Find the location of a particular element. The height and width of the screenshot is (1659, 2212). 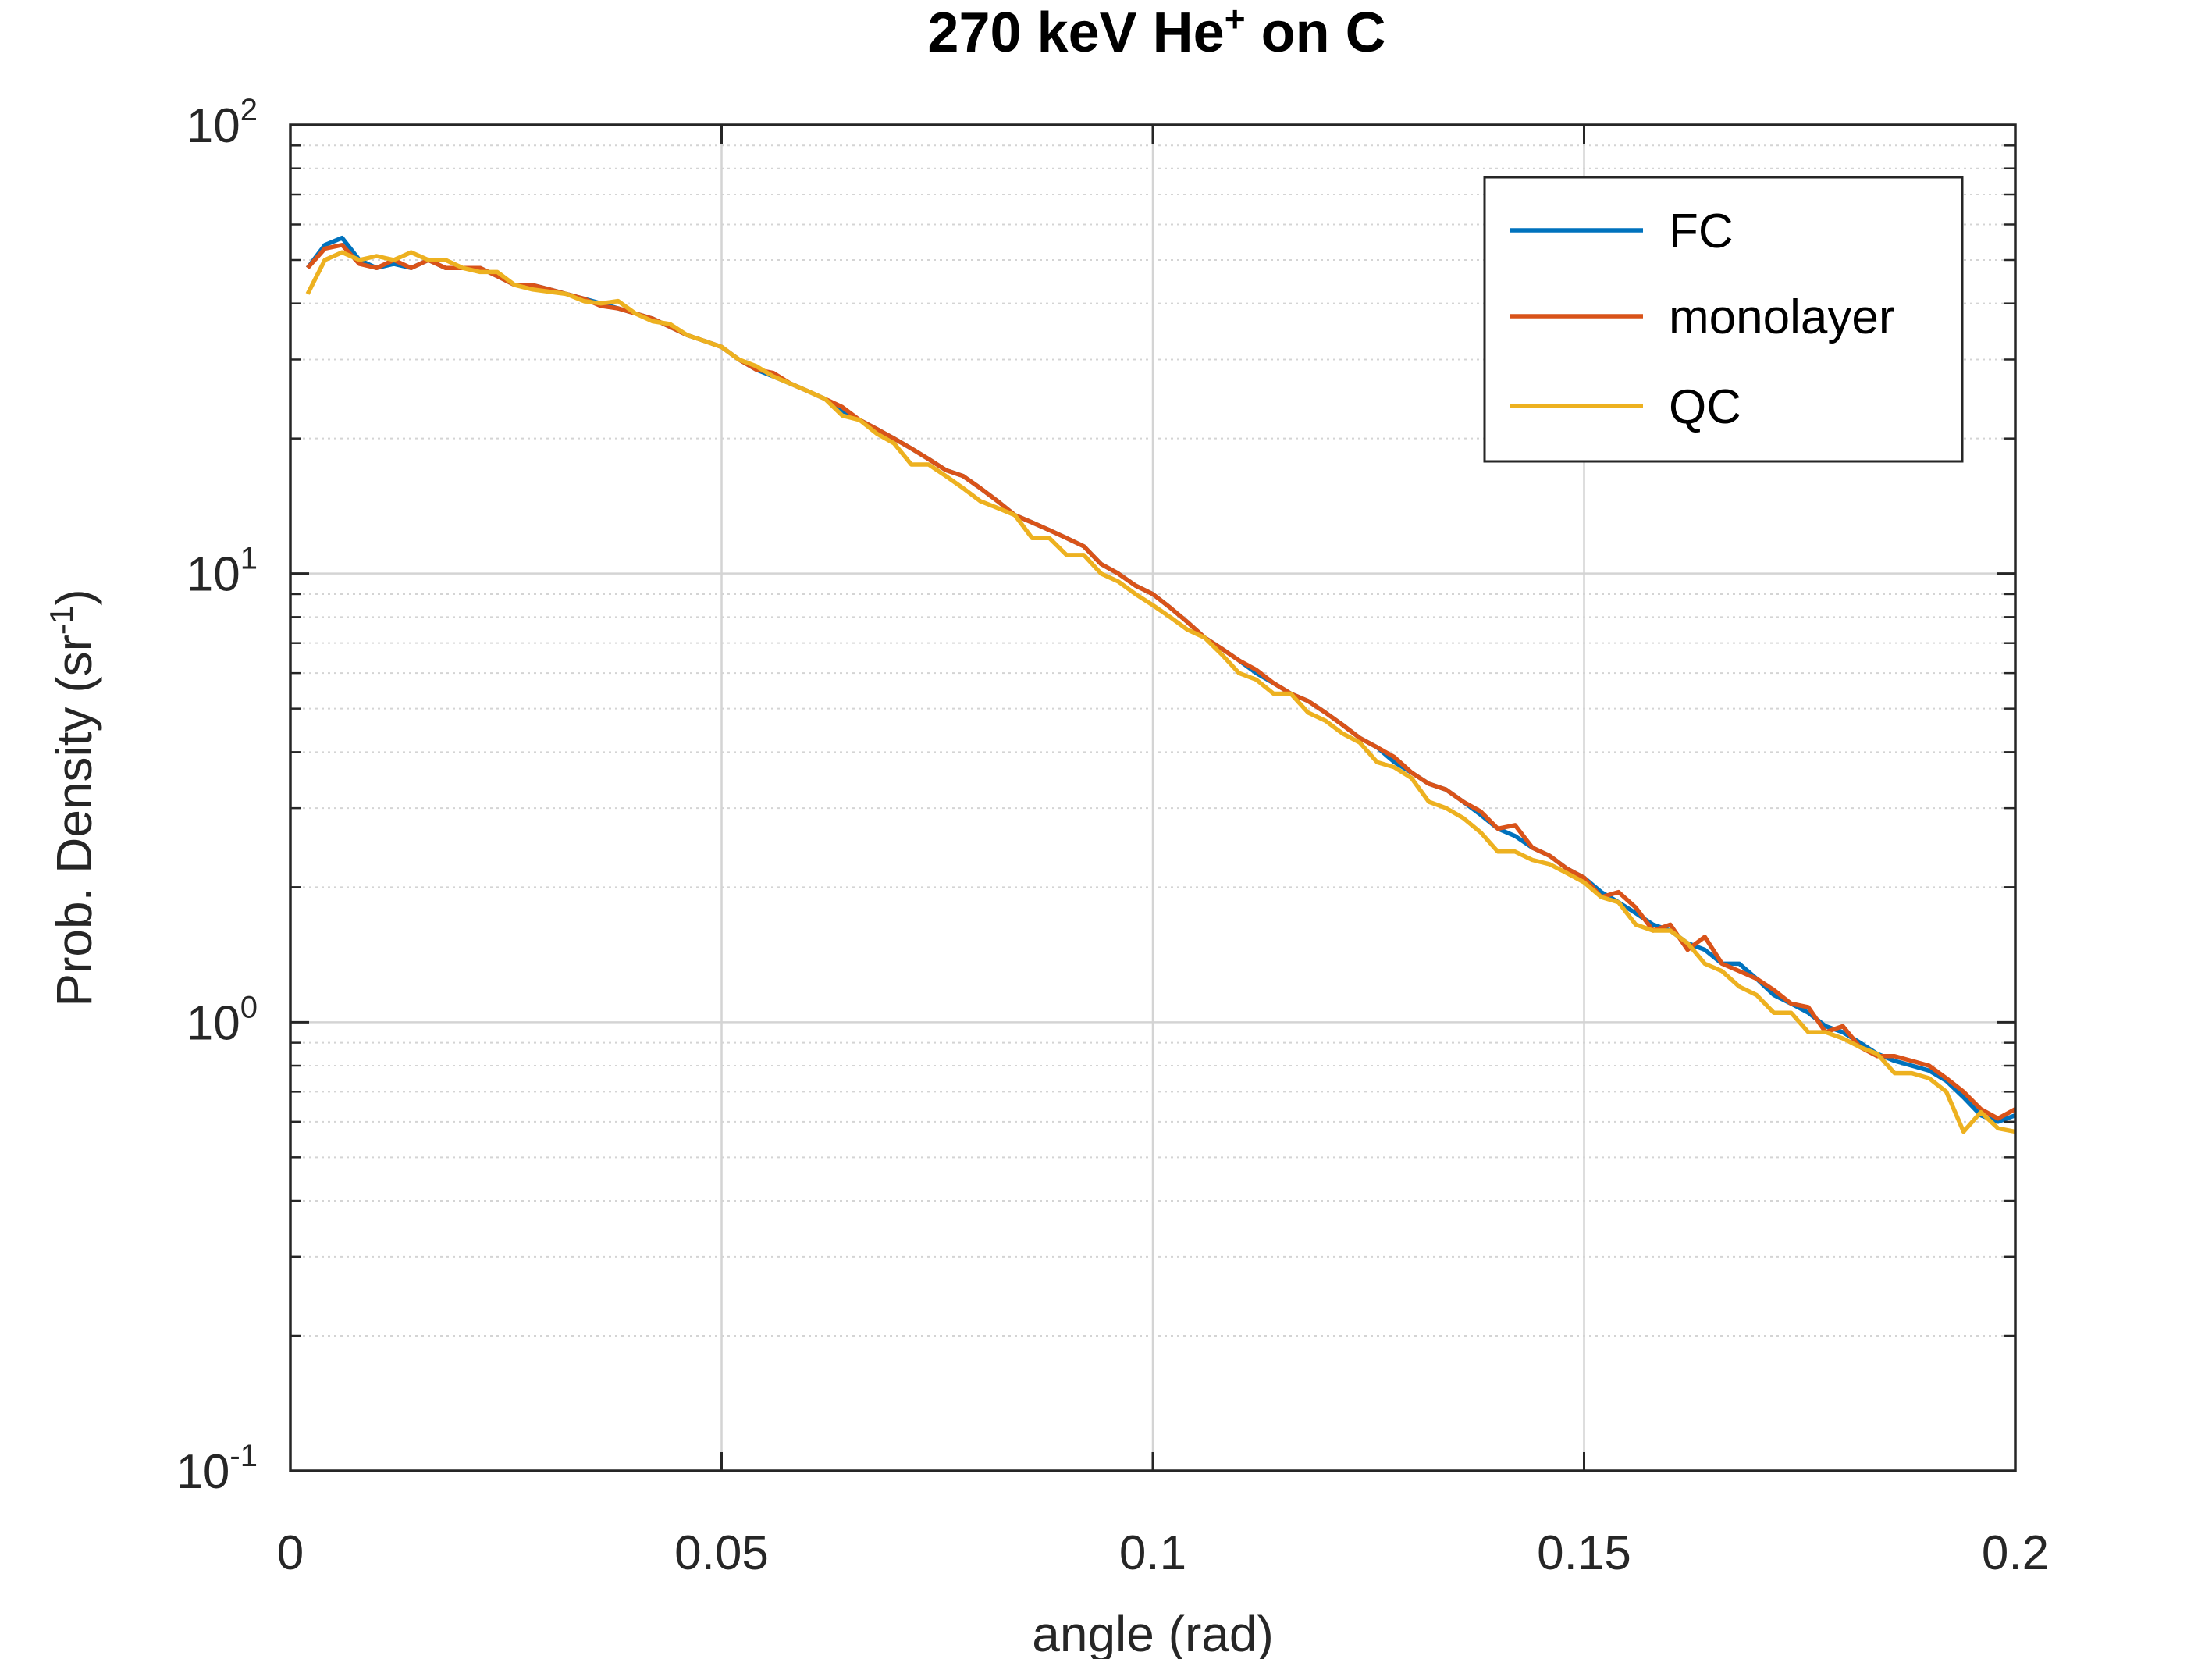

y-axis-label: Prob. Density (sr-1) is located at coordinates (73, 797).